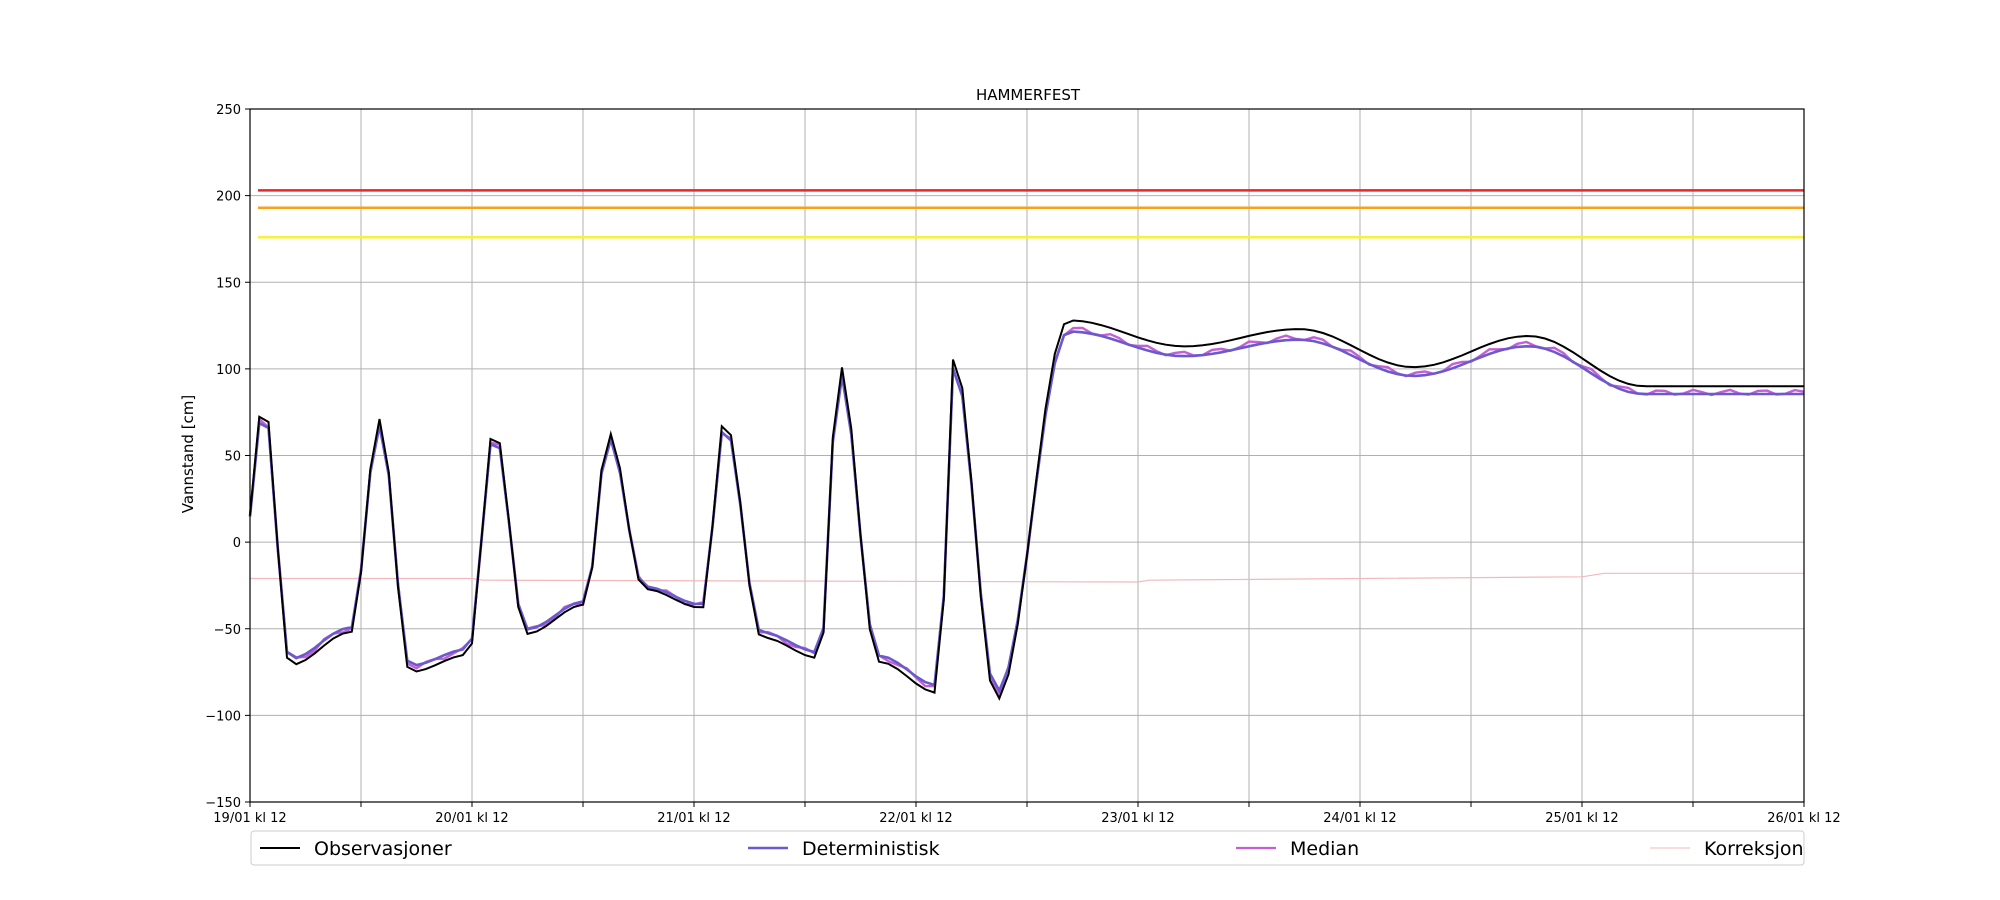 The width and height of the screenshot is (2000, 900). Describe the element at coordinates (1754, 849) in the screenshot. I see `legend-label: Korreksjon` at that location.